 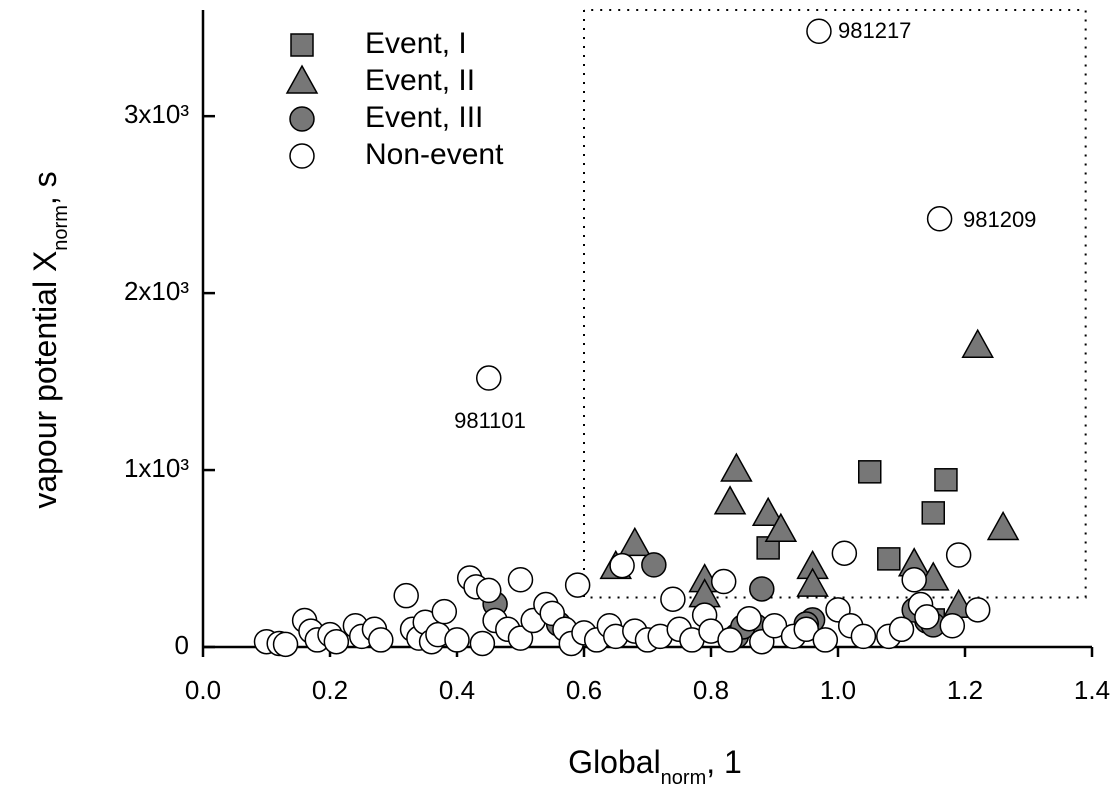 I want to click on x-tick-label: 0.6, so click(x=584, y=690).